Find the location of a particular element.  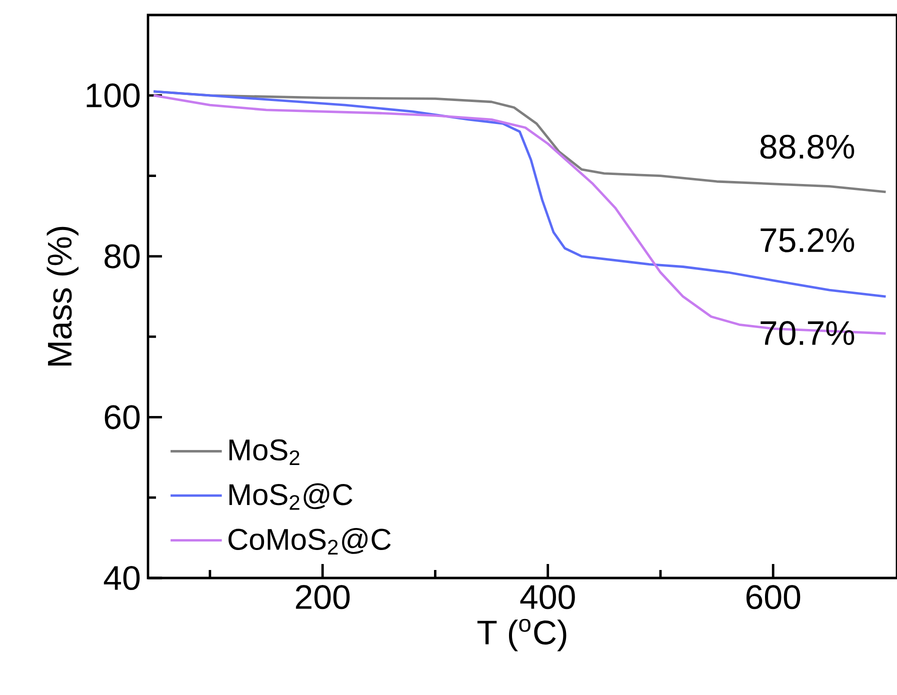

annotation: 88.8% is located at coordinates (807, 146).